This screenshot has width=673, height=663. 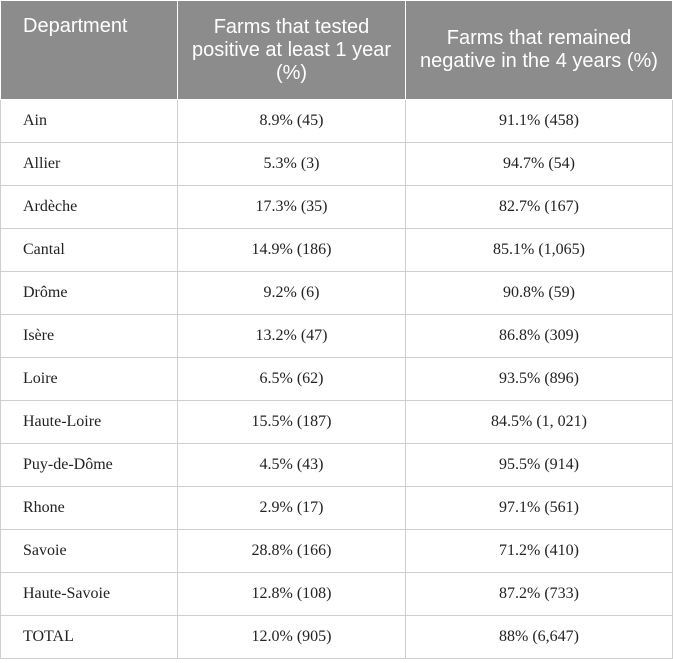 I want to click on header-department: Department, so click(x=89, y=50).